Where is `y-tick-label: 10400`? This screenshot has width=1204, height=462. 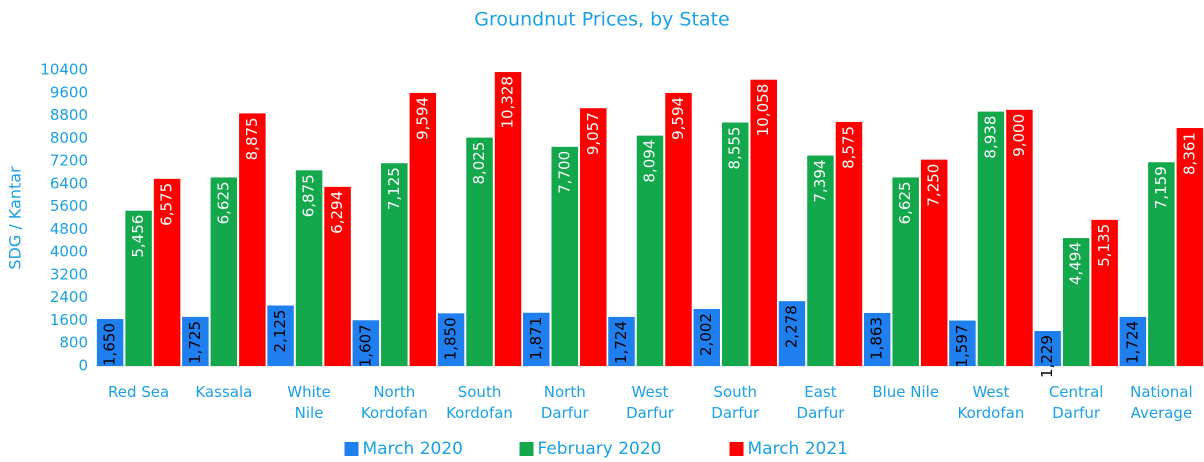 y-tick-label: 10400 is located at coordinates (64, 70).